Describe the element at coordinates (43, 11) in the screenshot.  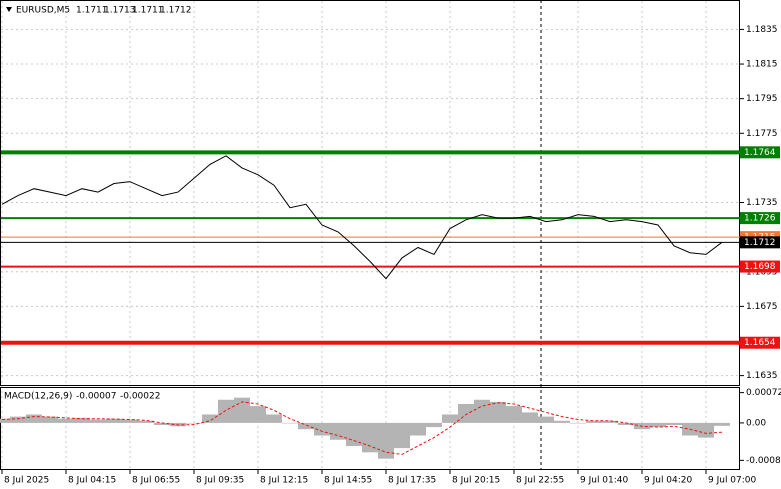
I see `symbol-title: EURUSD,M5` at that location.